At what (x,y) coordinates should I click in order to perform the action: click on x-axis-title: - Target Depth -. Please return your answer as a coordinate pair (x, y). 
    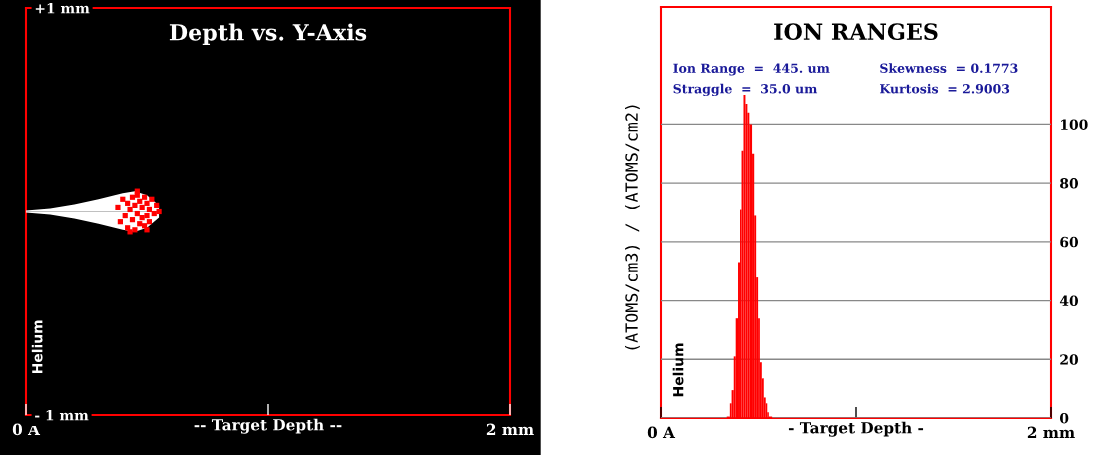
    Looking at the image, I should click on (856, 429).